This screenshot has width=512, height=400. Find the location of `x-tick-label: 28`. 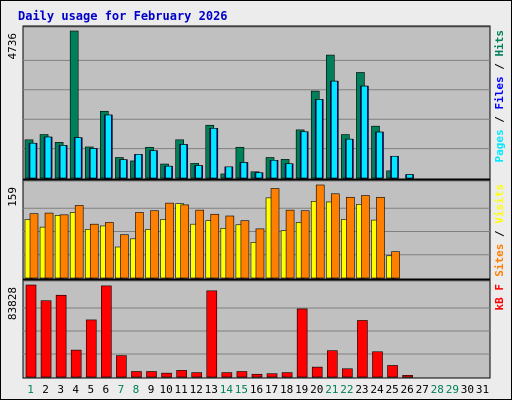

x-tick-label: 28 is located at coordinates (437, 389).